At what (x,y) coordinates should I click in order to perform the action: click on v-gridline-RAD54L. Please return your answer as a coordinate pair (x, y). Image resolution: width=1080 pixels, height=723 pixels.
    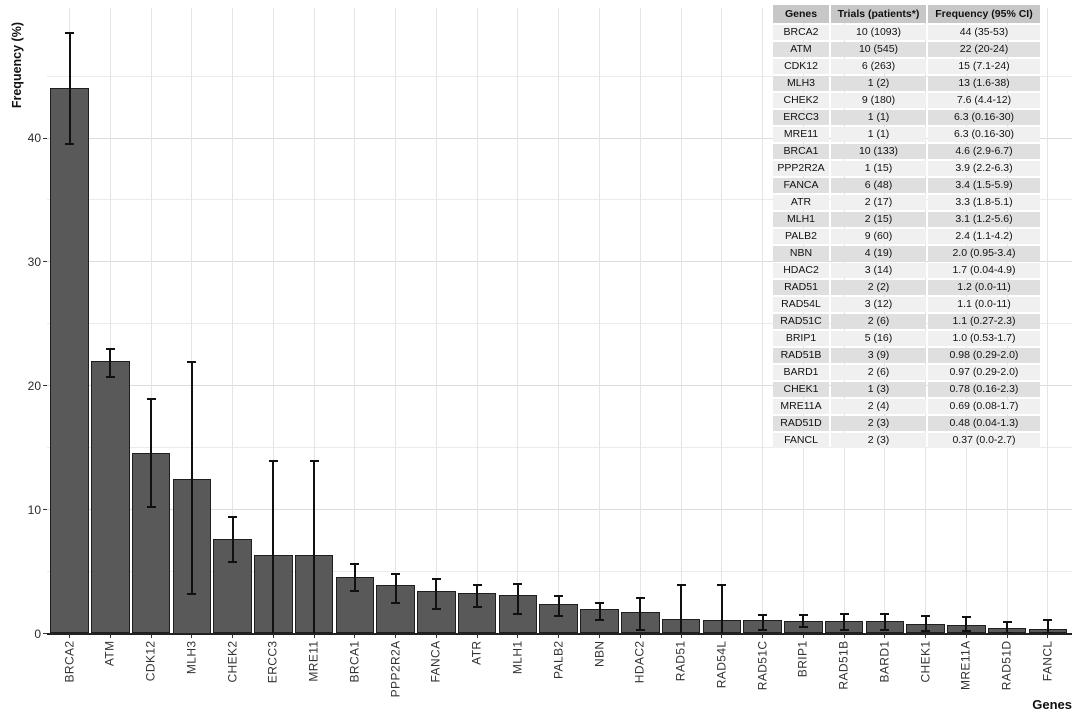
    Looking at the image, I should click on (722, 321).